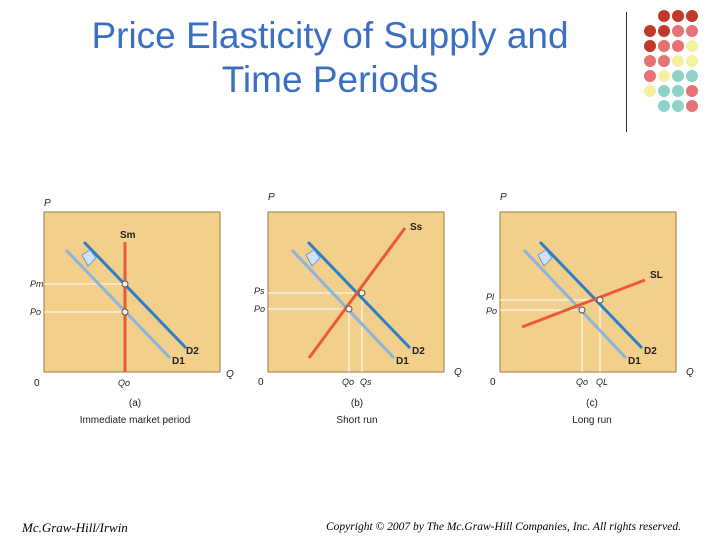  What do you see at coordinates (135, 295) in the screenshot?
I see `panel-a-d2` at bounding box center [135, 295].